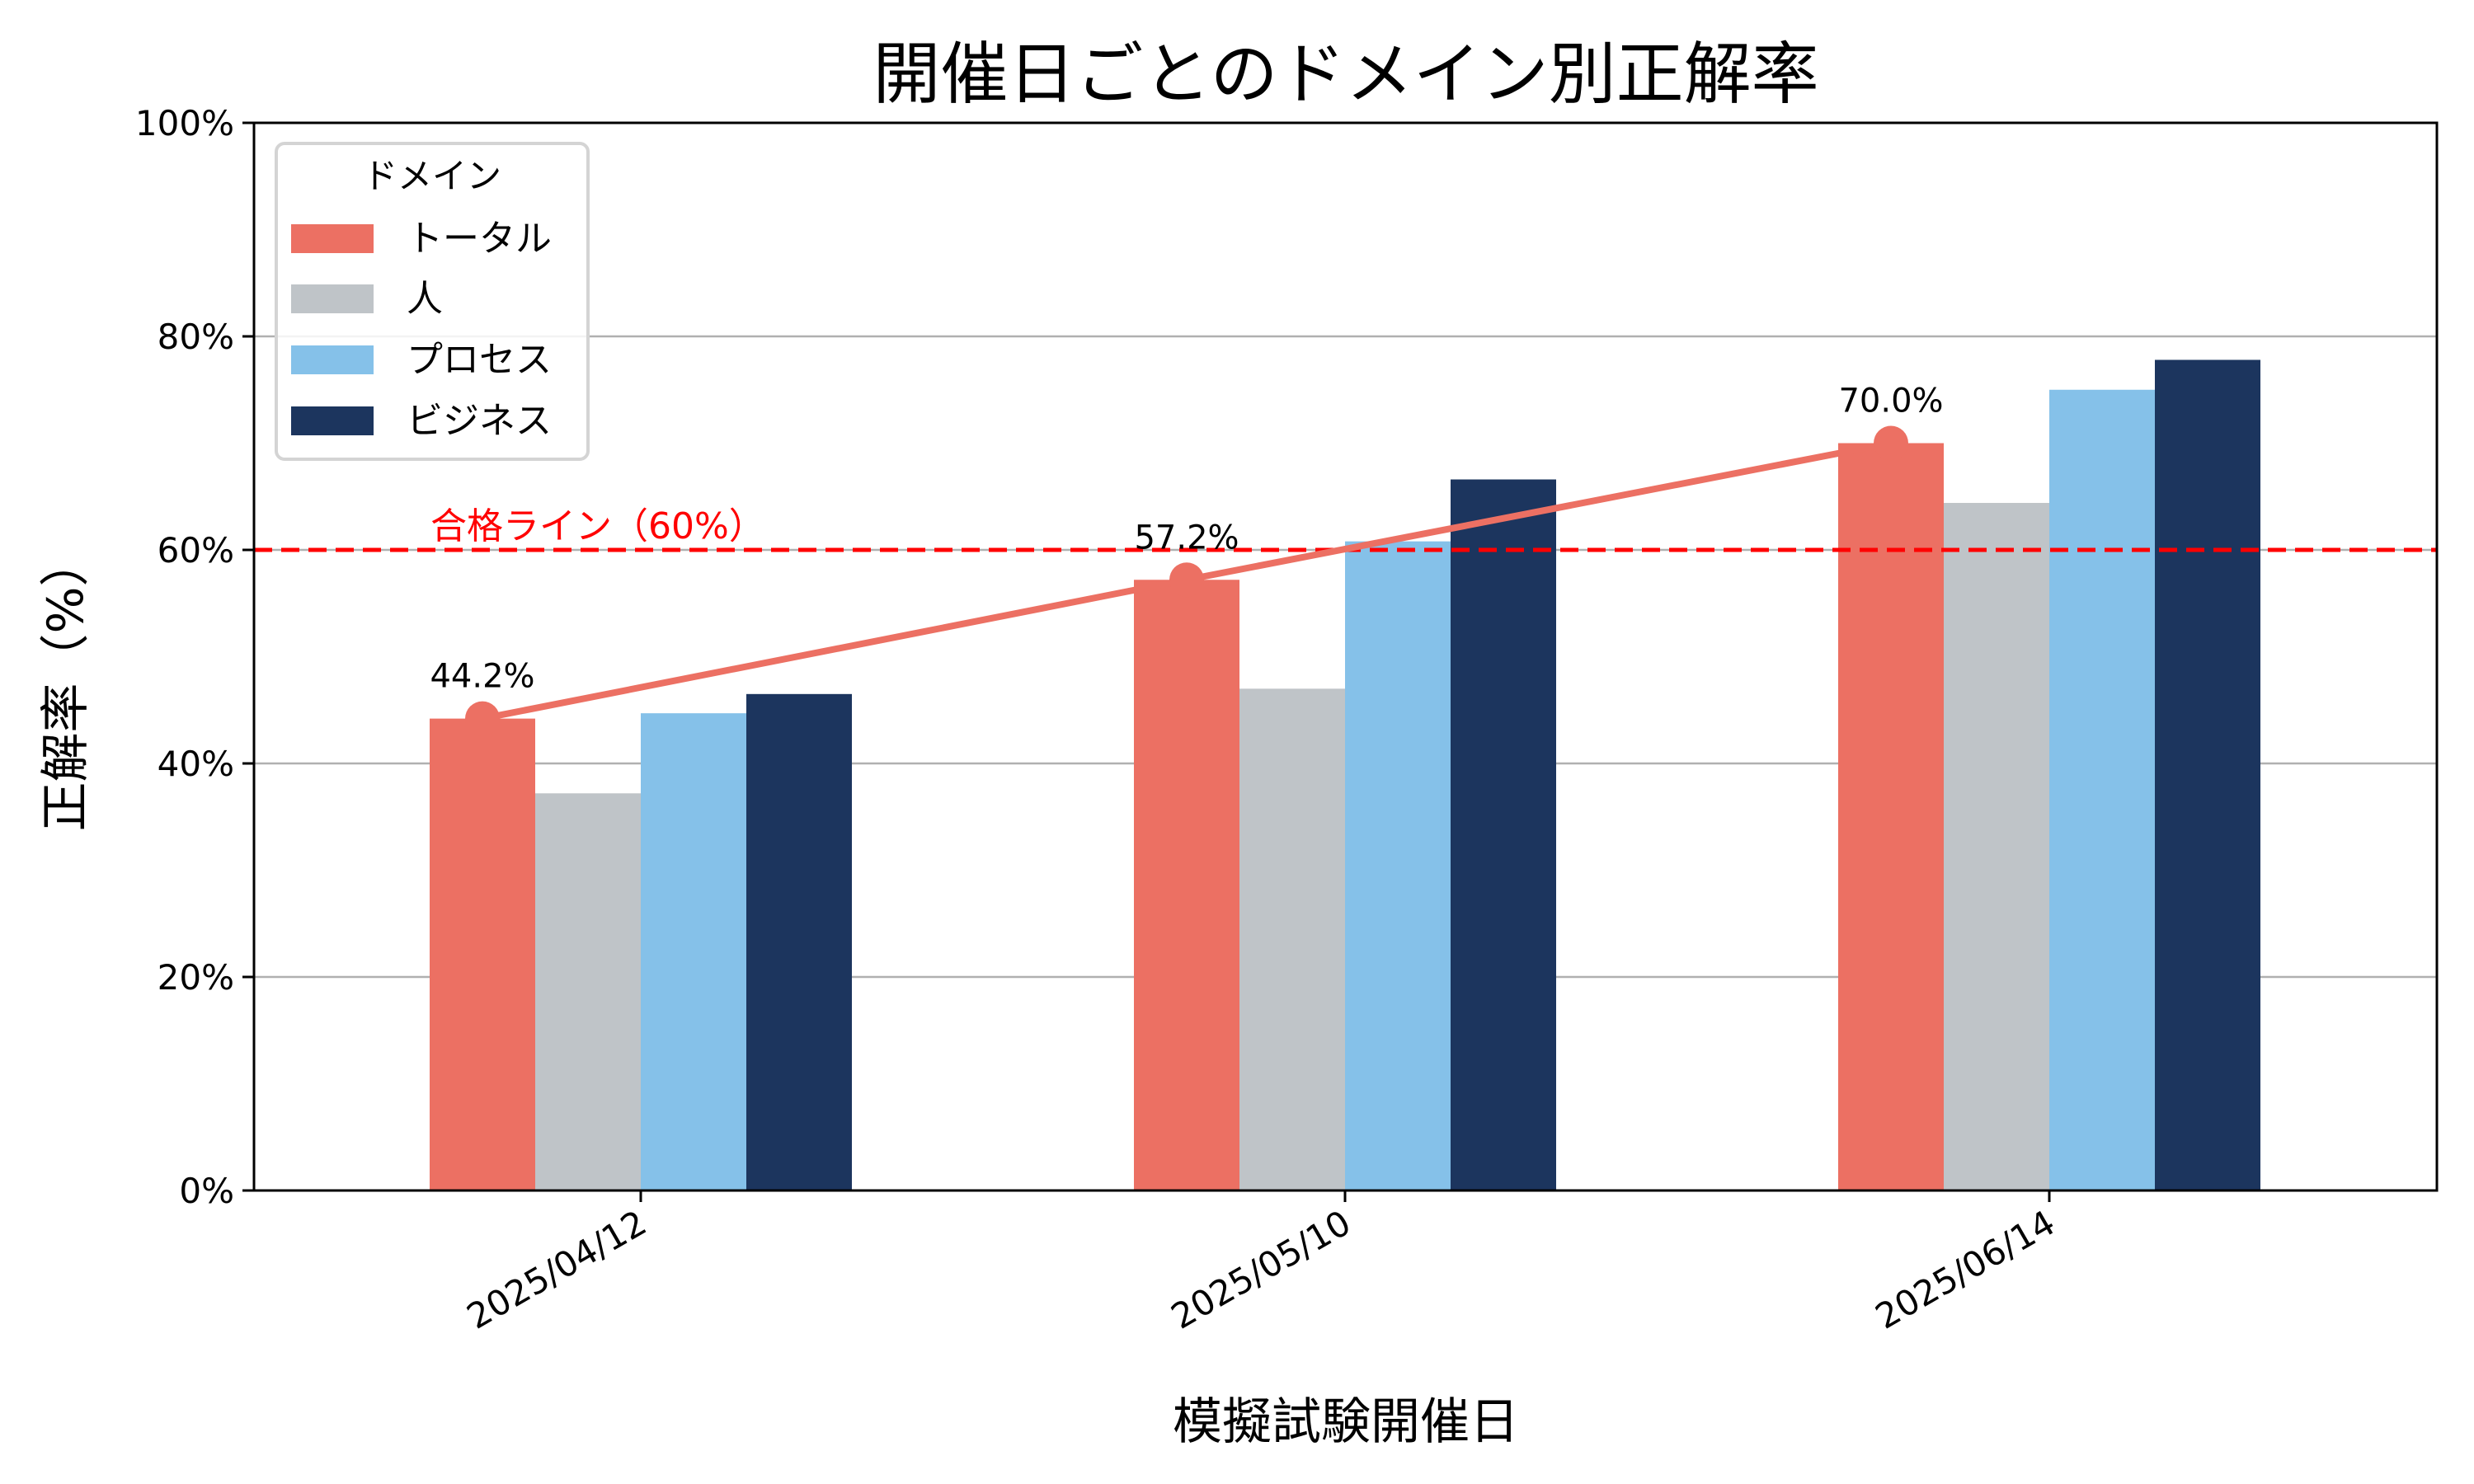 Image resolution: width=2474 pixels, height=1484 pixels. I want to click on x-axis-label: 模擬試験開催日, so click(1346, 1422).